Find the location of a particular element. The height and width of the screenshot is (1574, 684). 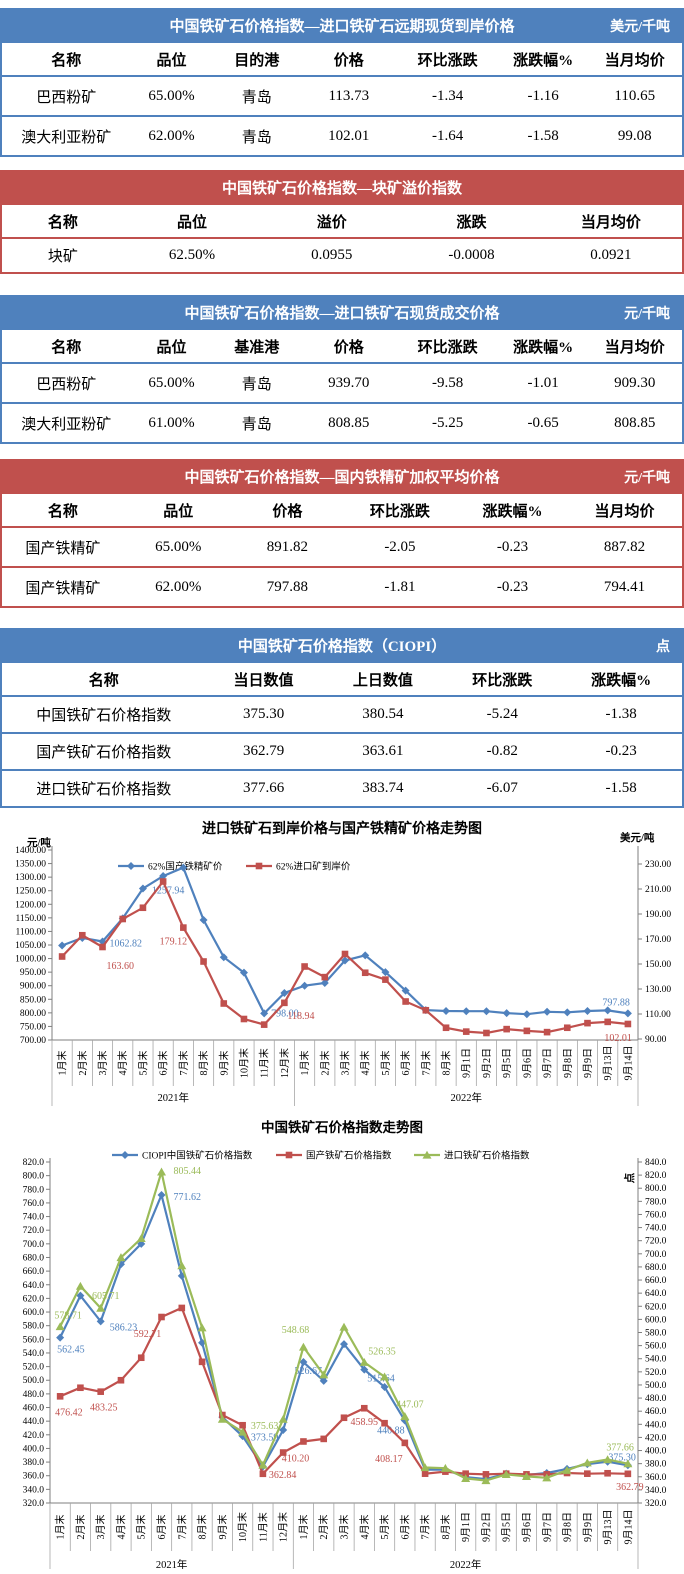

svg-text: 179.12 is located at coordinates (174, 942).